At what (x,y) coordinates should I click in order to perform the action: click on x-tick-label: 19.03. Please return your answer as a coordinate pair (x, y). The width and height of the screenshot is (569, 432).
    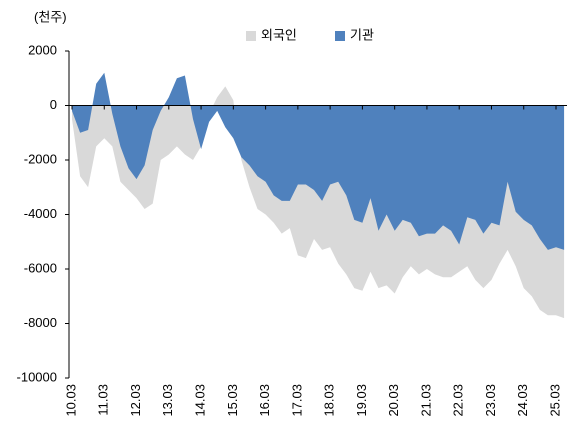
    Looking at the image, I should click on (361, 400).